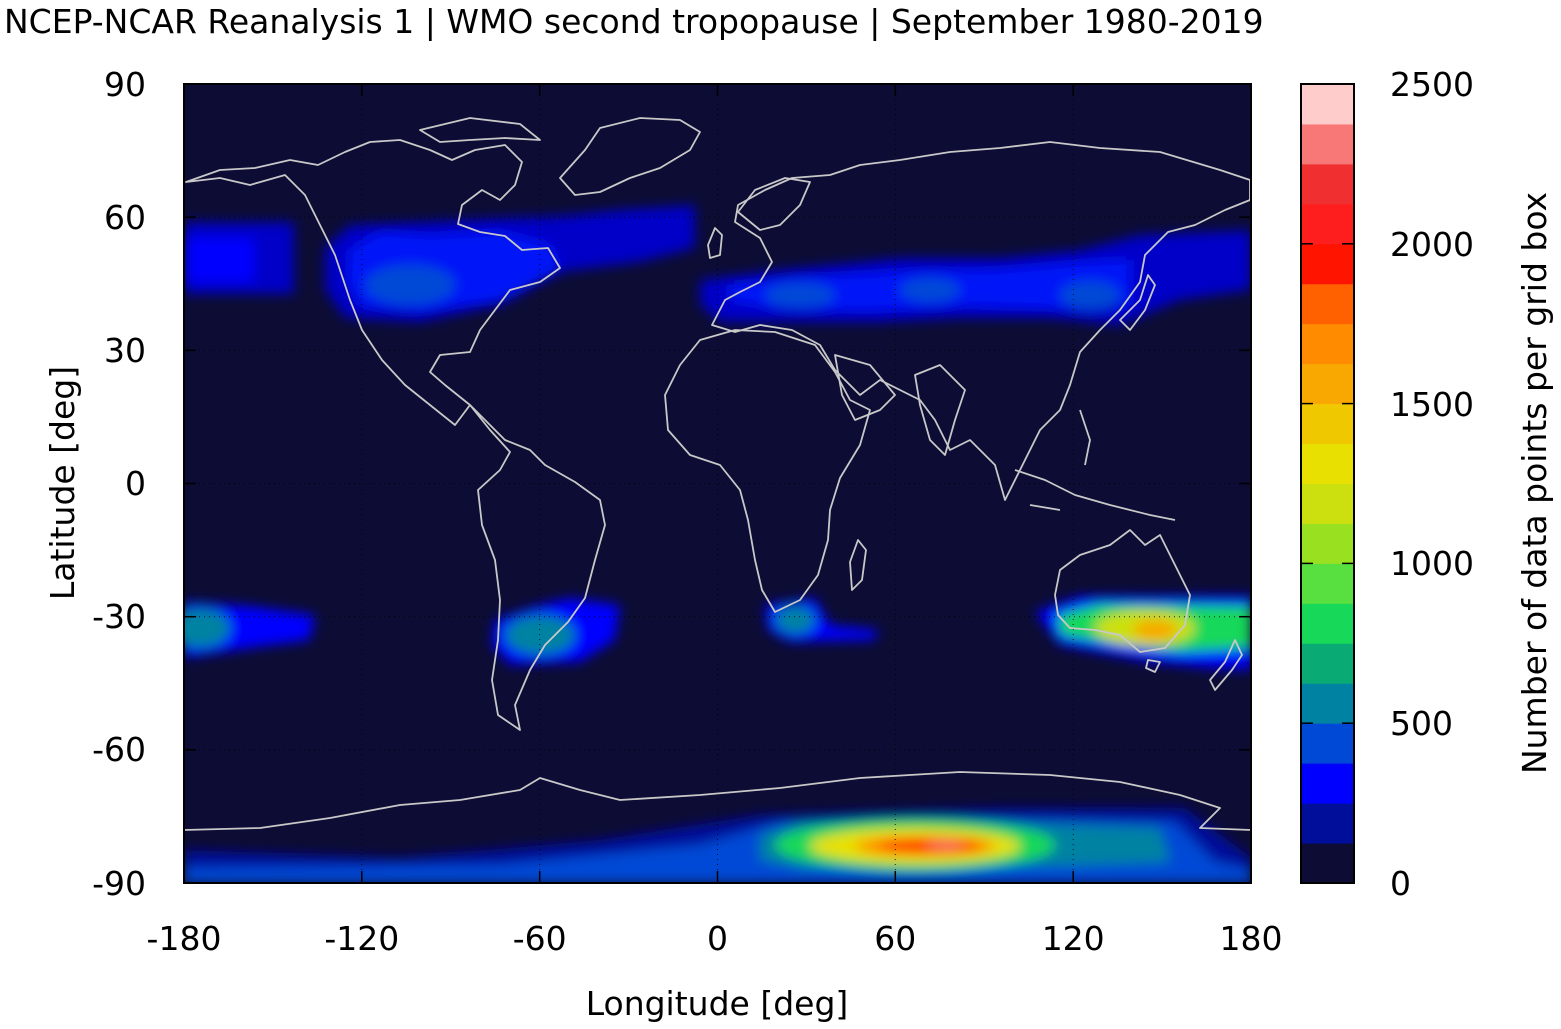  I want to click on coast-africa, so click(767, 471).